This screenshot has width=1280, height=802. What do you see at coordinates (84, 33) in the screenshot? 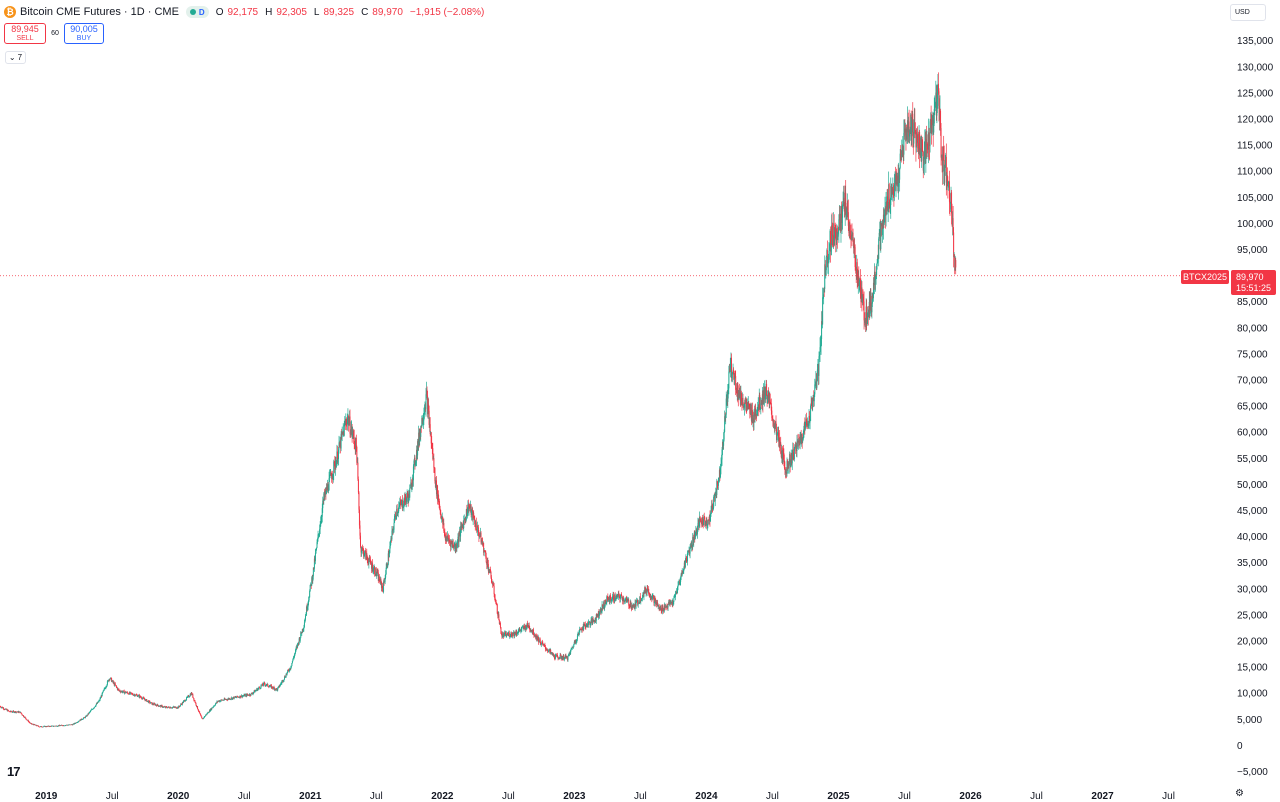
I see `buy-button: 90,005 BUY` at bounding box center [84, 33].